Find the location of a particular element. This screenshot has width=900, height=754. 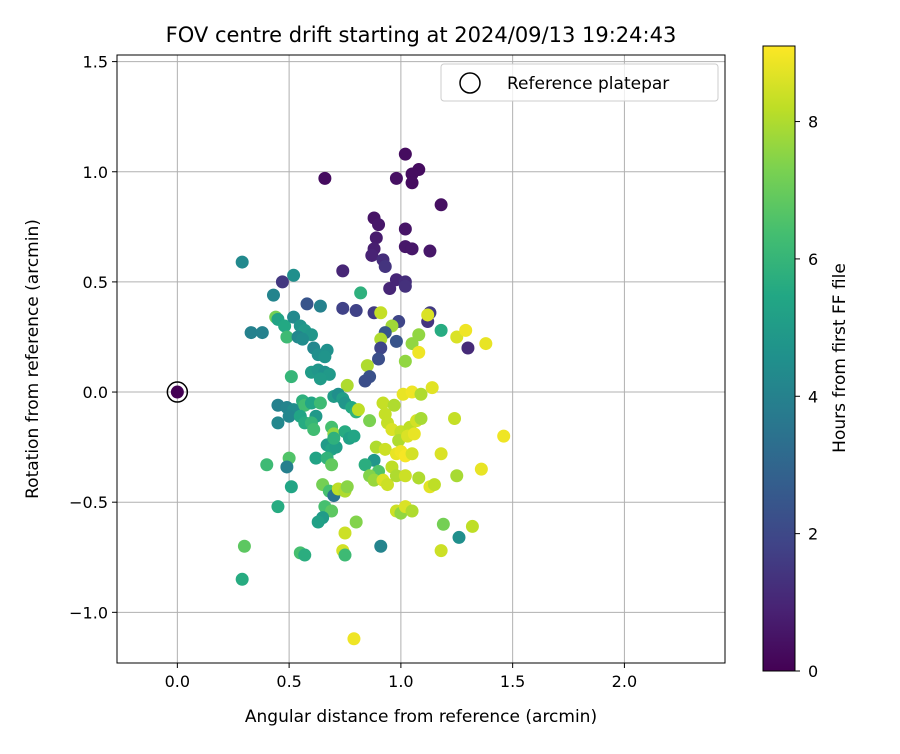

colorbar-tick-label: 8 is located at coordinates (813, 122).